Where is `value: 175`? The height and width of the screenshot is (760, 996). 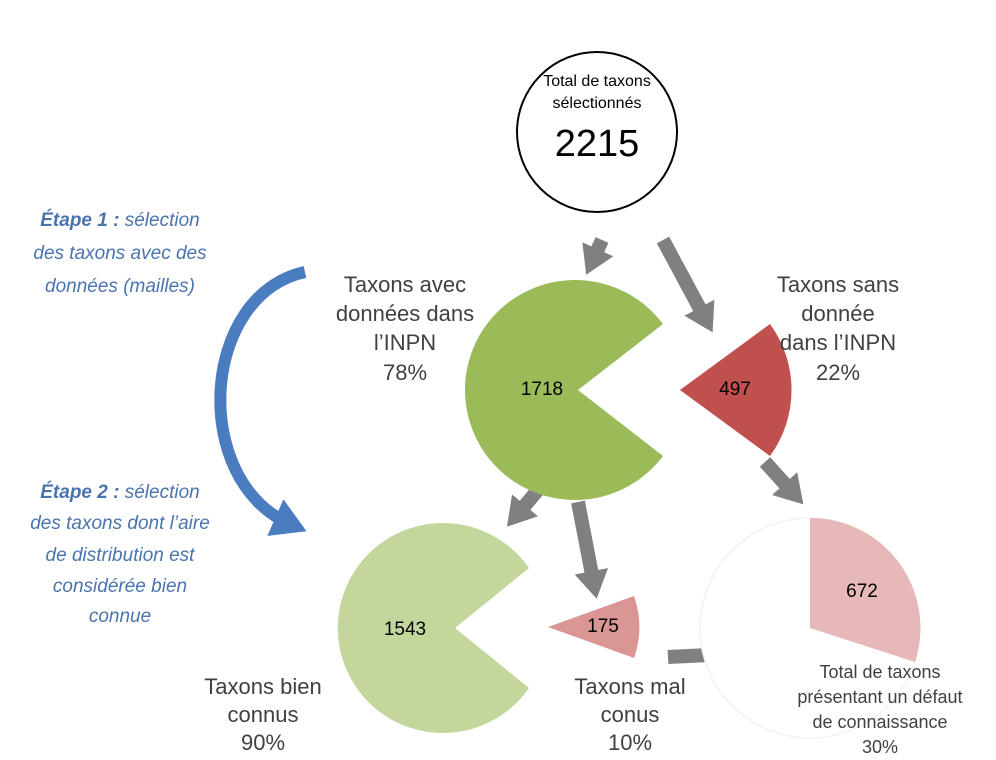 value: 175 is located at coordinates (603, 626).